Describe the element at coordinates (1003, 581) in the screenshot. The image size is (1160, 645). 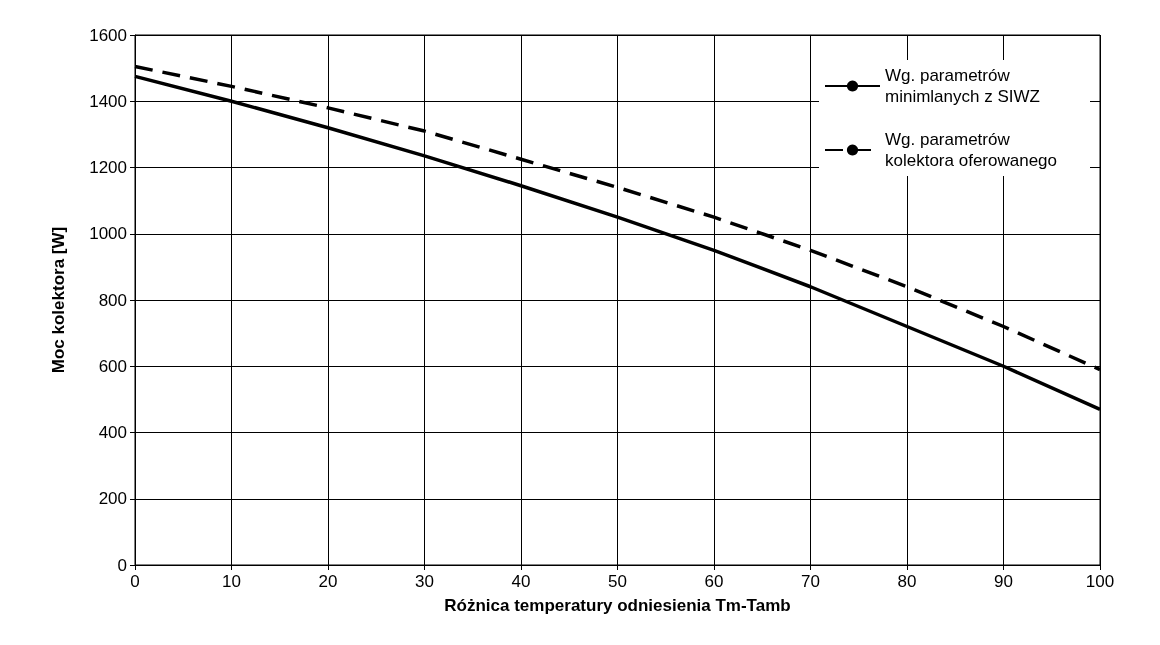
I see `x-tick-label: 90` at that location.